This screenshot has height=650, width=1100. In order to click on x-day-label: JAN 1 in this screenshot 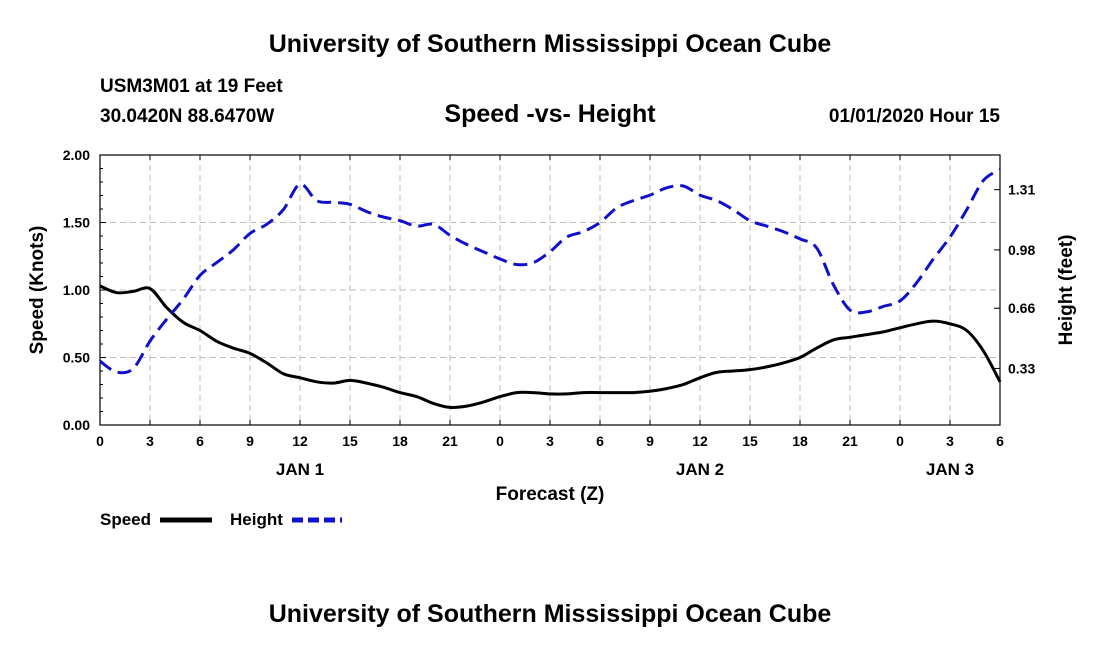, I will do `click(300, 469)`.